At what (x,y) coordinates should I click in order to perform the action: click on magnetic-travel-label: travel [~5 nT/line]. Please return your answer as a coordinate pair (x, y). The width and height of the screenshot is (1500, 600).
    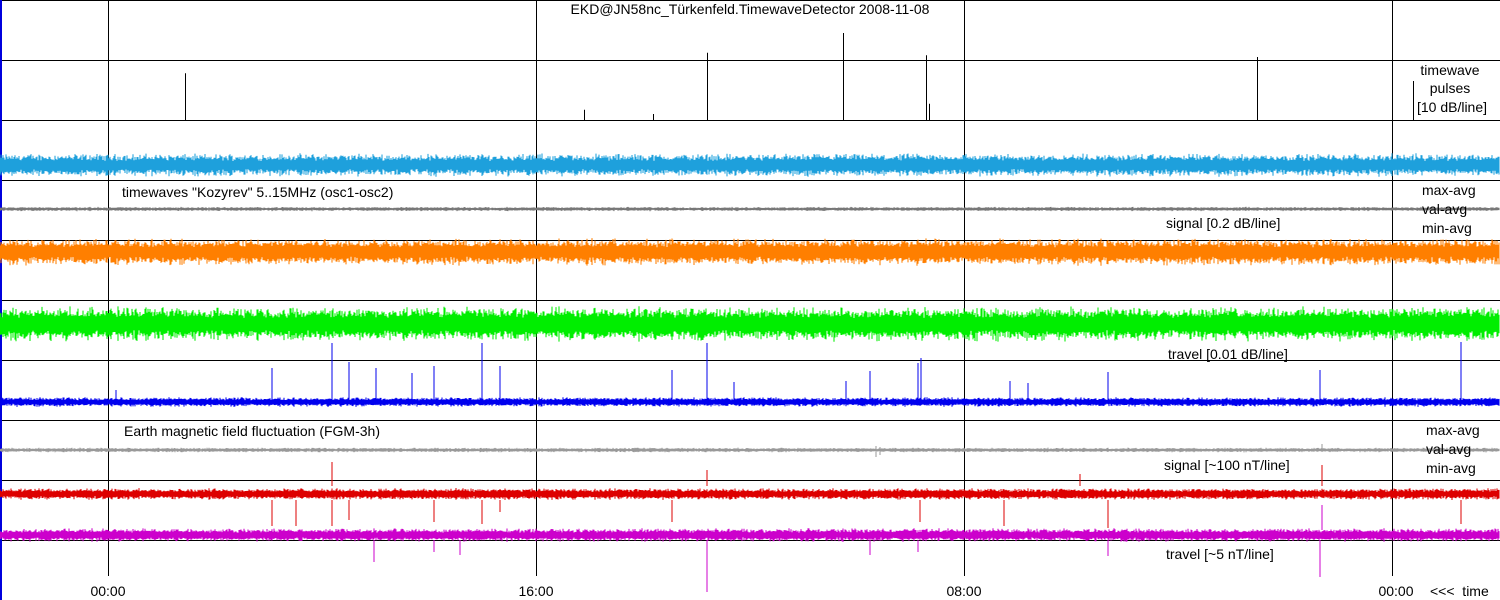
    Looking at the image, I should click on (1220, 554).